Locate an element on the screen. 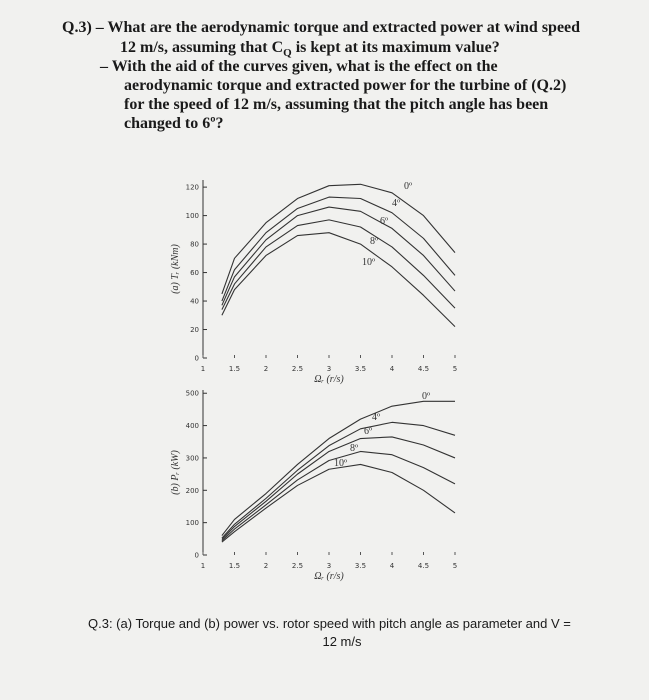 This screenshot has height=700, width=649. y-tick-label: 500 is located at coordinates (192, 394).